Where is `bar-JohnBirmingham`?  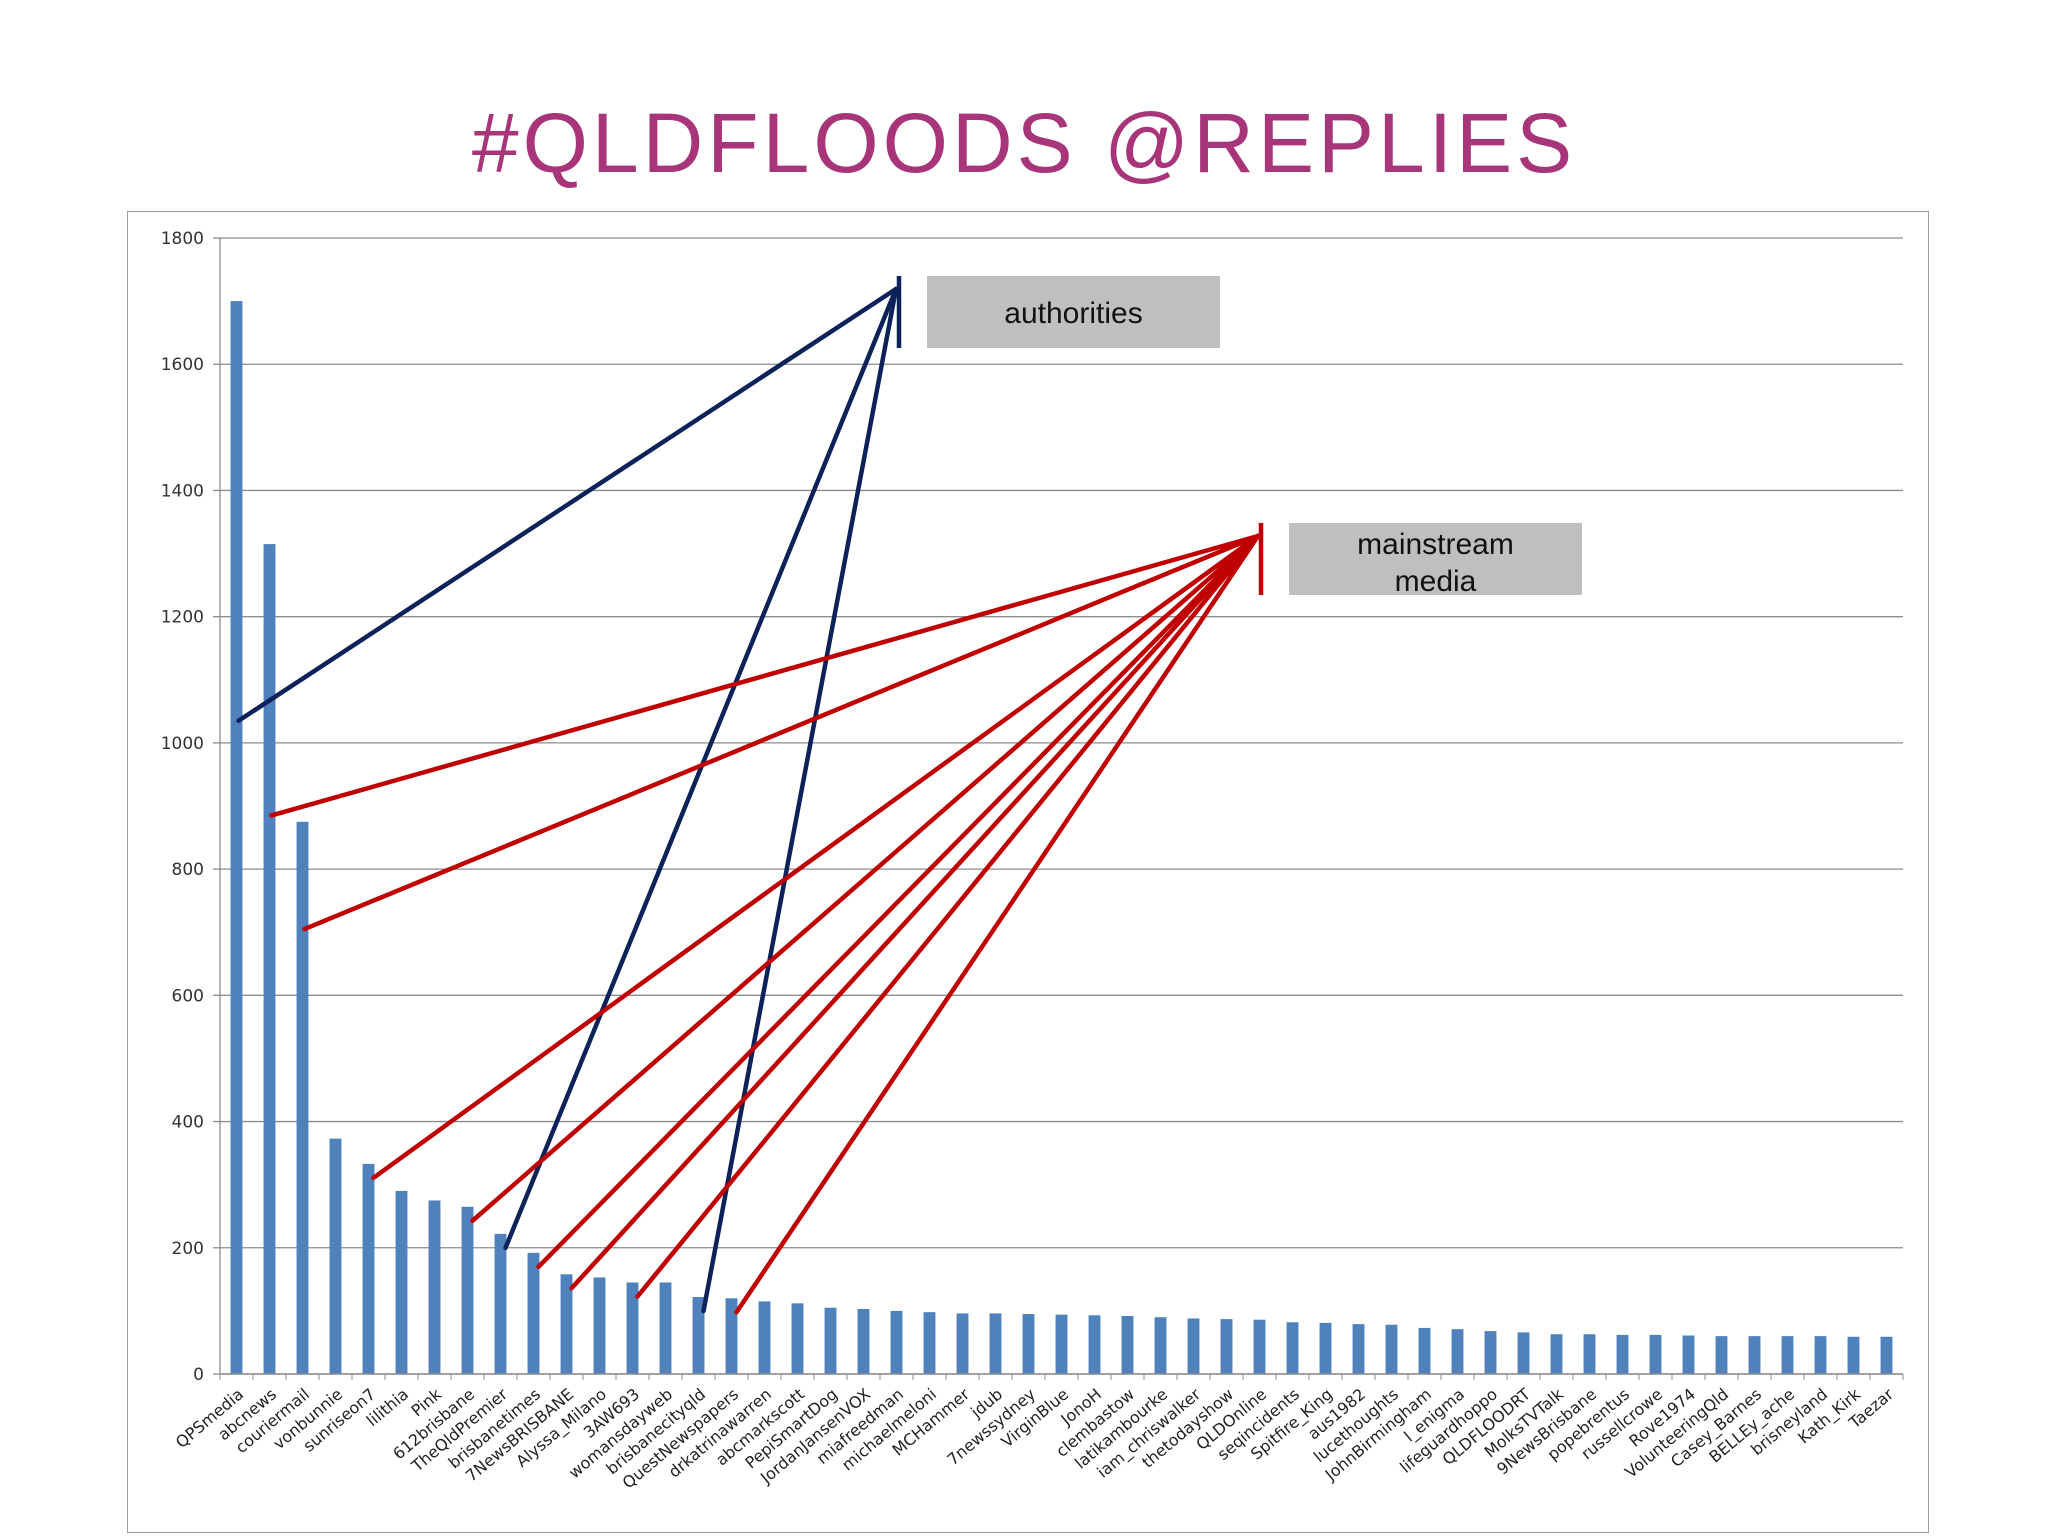
bar-JohnBirmingham is located at coordinates (1424, 1350).